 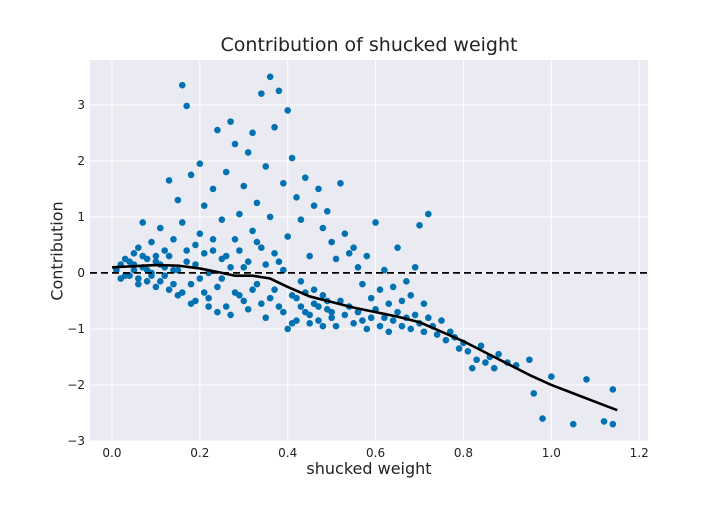 I want to click on x-tick-label: 0.4, so click(x=287, y=453).